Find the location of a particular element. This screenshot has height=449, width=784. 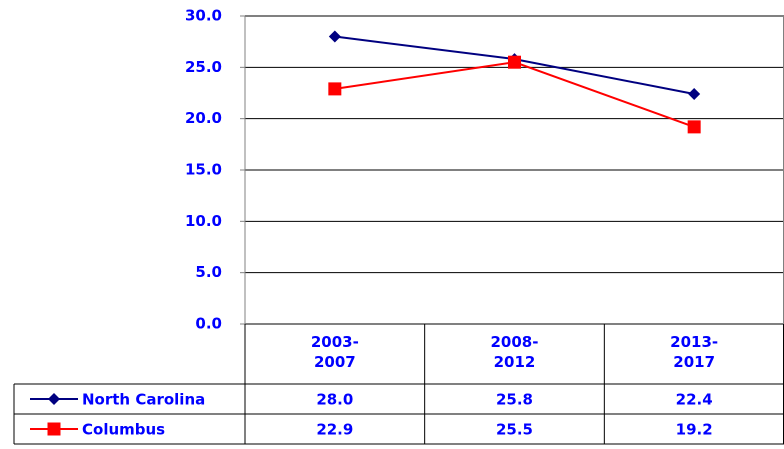

y-tick-label: 0.0 is located at coordinates (208, 324).